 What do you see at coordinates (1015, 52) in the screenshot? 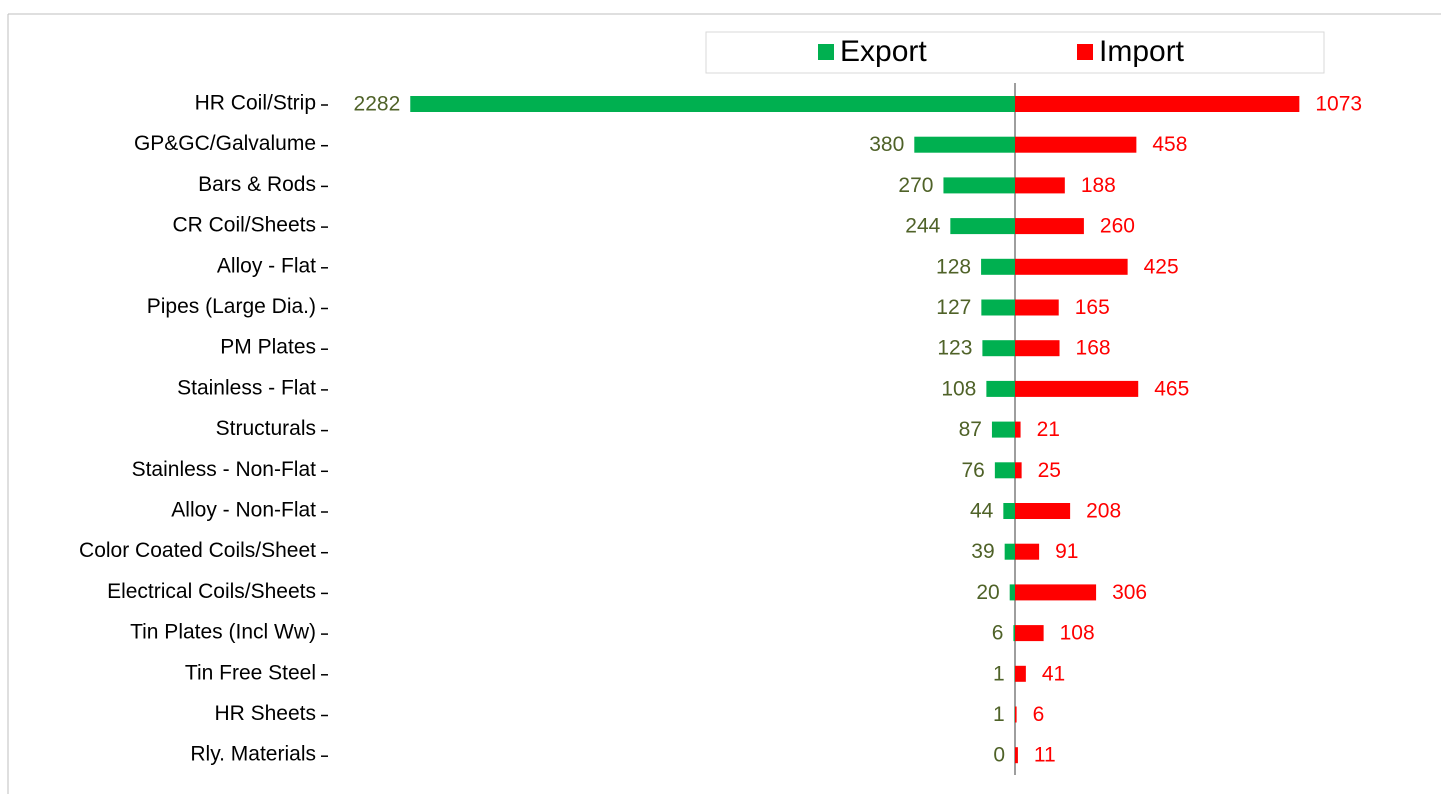
I see `legend-box` at bounding box center [1015, 52].